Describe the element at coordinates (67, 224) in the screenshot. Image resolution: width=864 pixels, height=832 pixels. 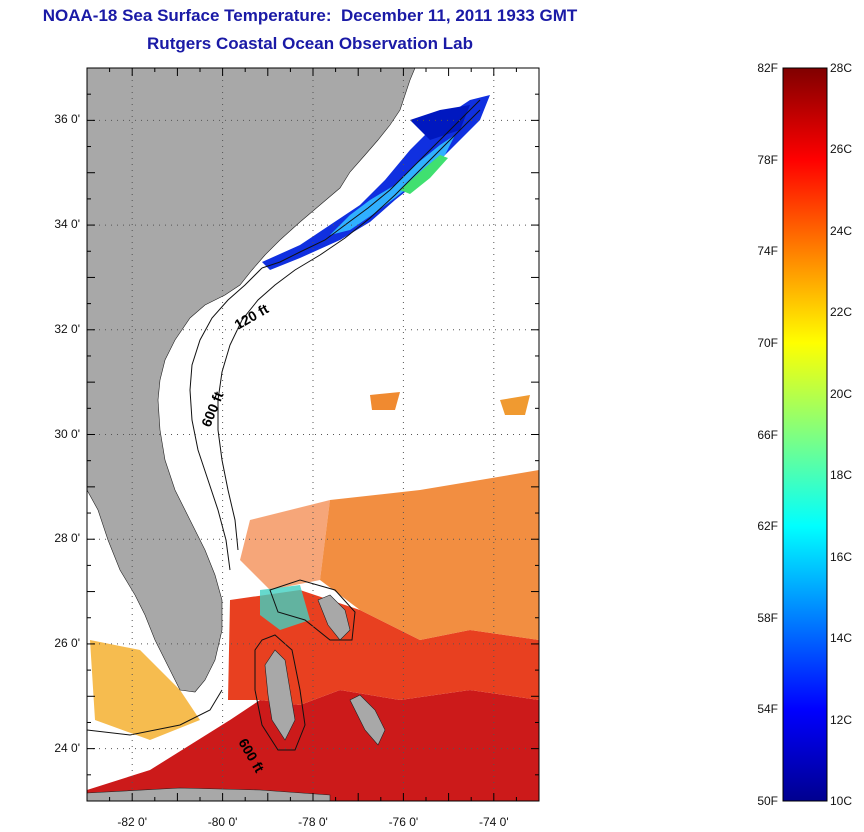
I see `y-tick-label: 34 0'` at that location.